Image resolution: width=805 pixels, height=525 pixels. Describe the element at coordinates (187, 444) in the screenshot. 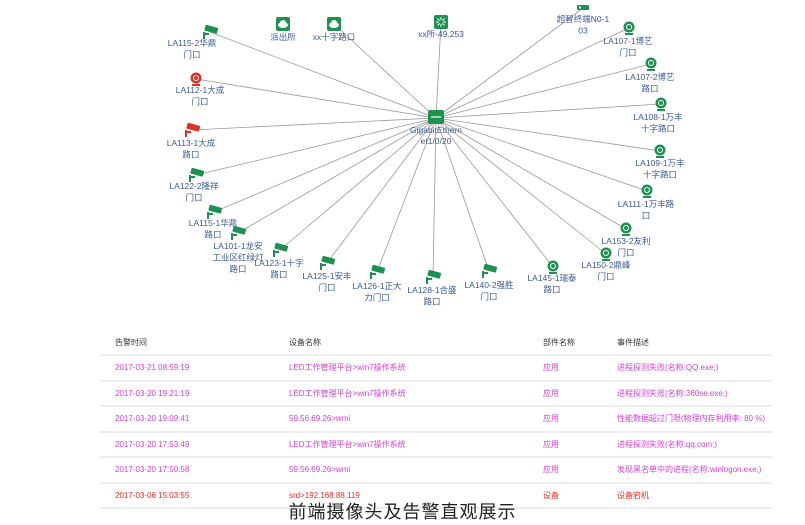

I see `cell-time: 2017-03-20 17:53:49` at that location.